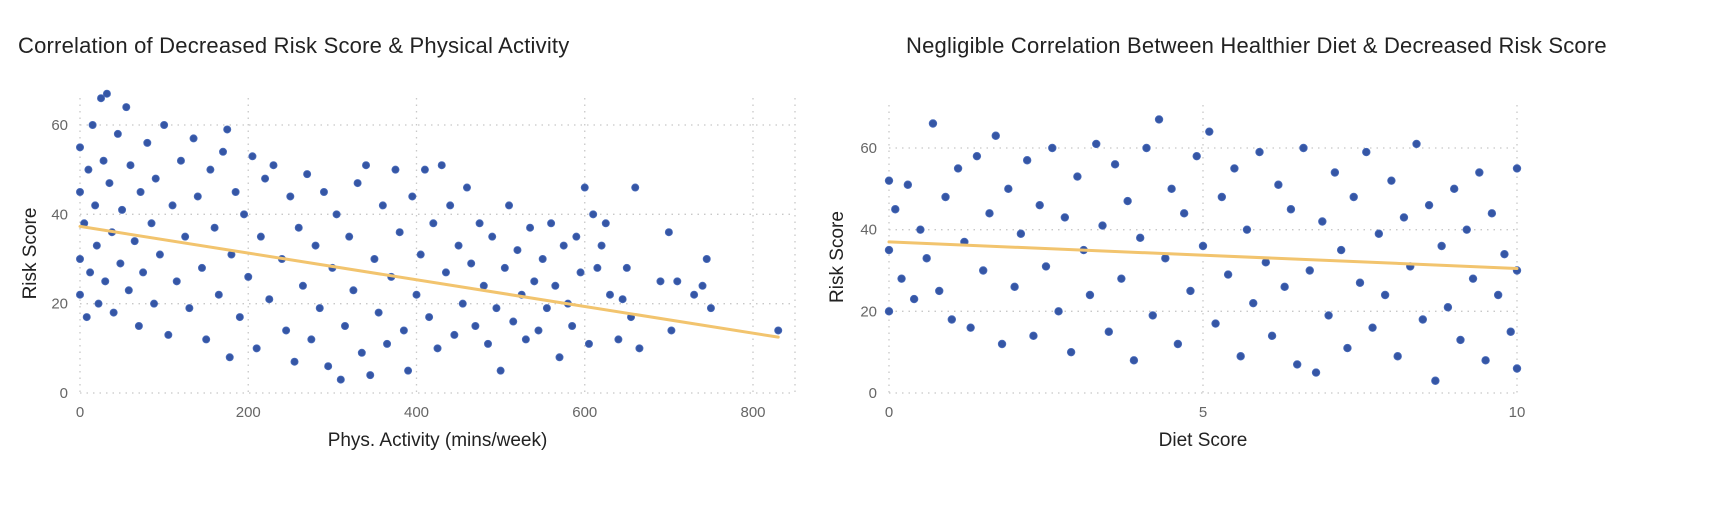 The height and width of the screenshot is (510, 1720). What do you see at coordinates (416, 412) in the screenshot?
I see `x-tick-label: 400` at bounding box center [416, 412].